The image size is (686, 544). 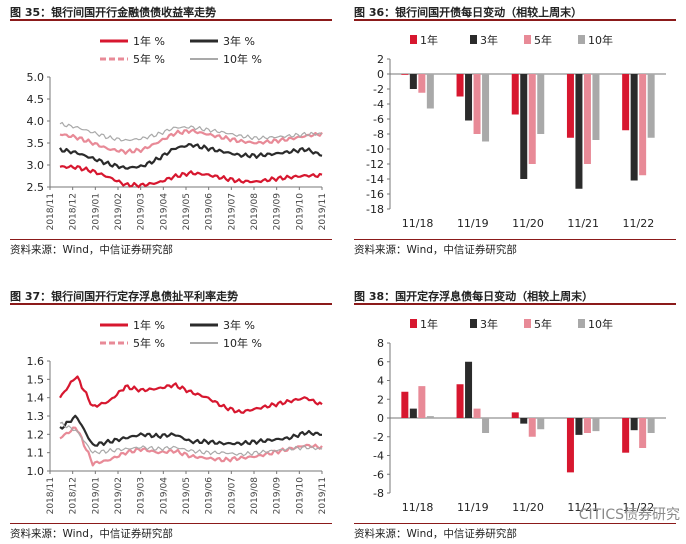 What do you see at coordinates (375, 149) in the screenshot?
I see `fig36-y-tick-label-6: -10` at bounding box center [375, 149].